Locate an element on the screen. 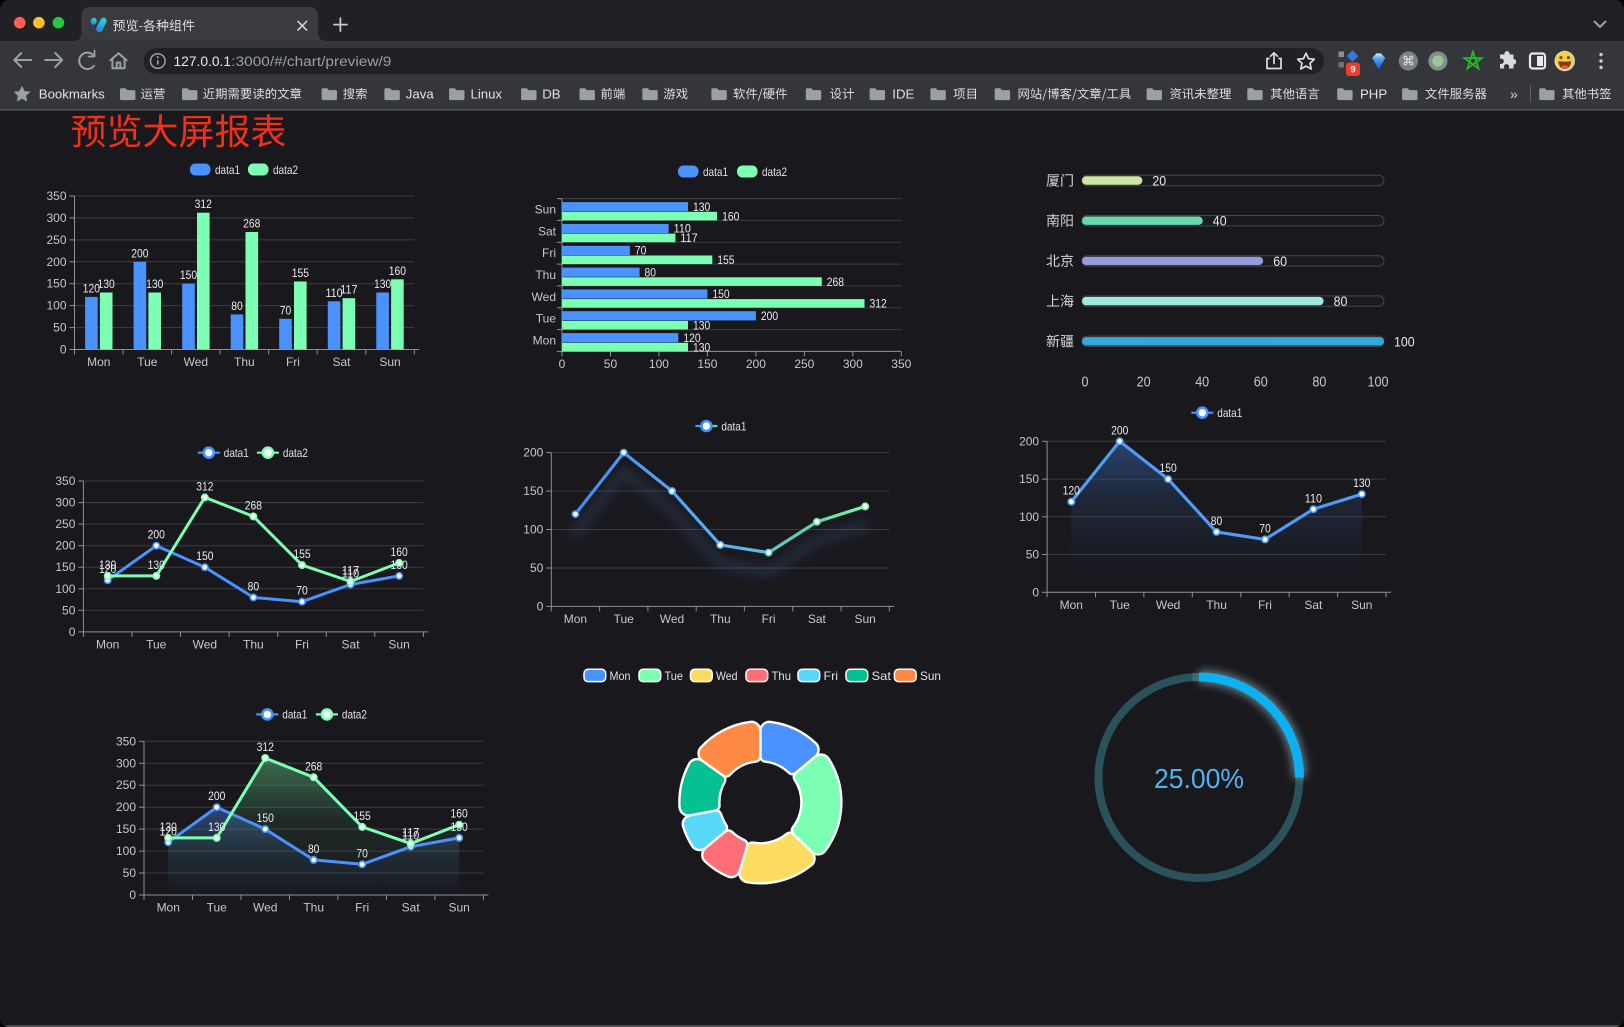 Image resolution: width=1624 pixels, height=1027 pixels. svg-text: data2 is located at coordinates (354, 715).